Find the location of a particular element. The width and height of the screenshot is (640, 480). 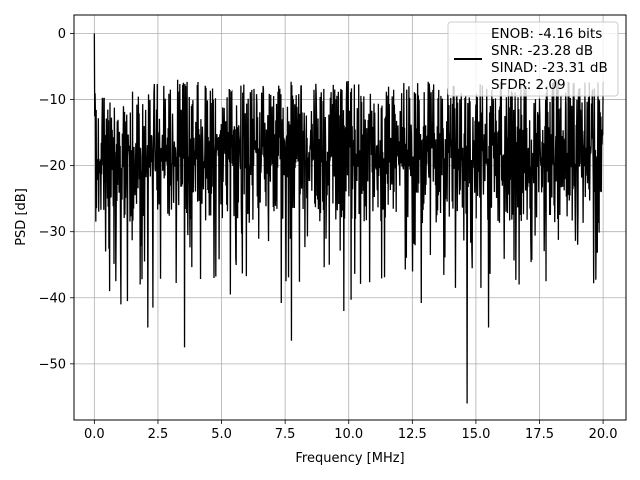

legend-sfdr: SFDR: 2.09 is located at coordinates (528, 85).